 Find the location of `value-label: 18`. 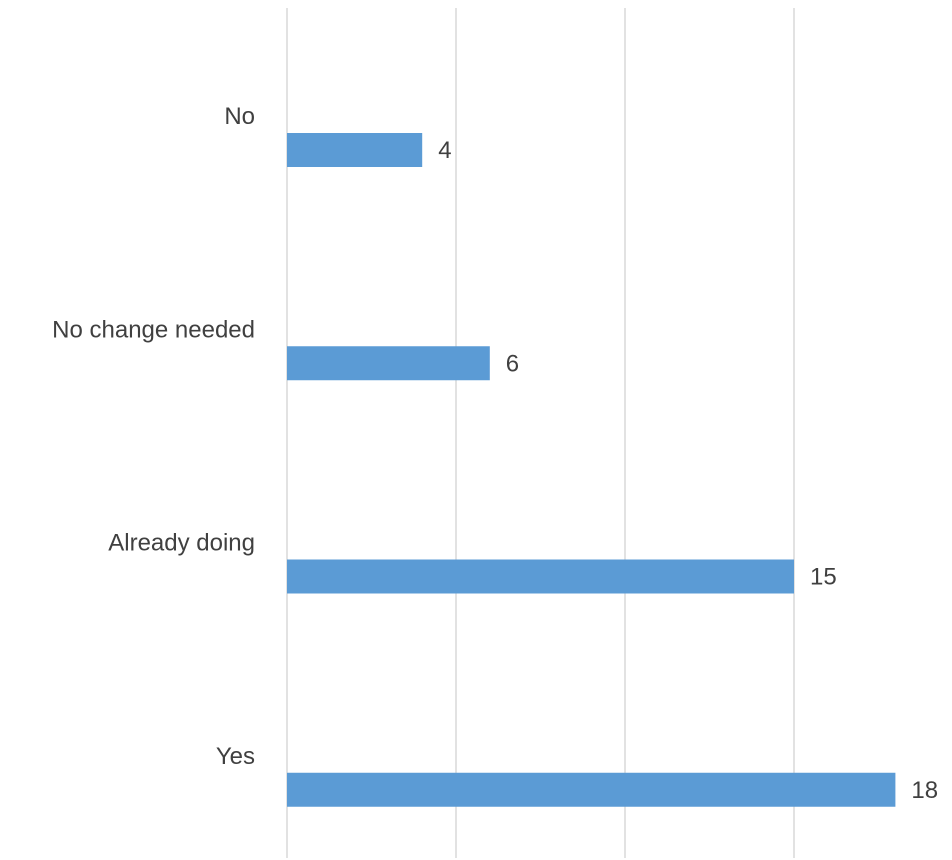

value-label: 18 is located at coordinates (924, 790).